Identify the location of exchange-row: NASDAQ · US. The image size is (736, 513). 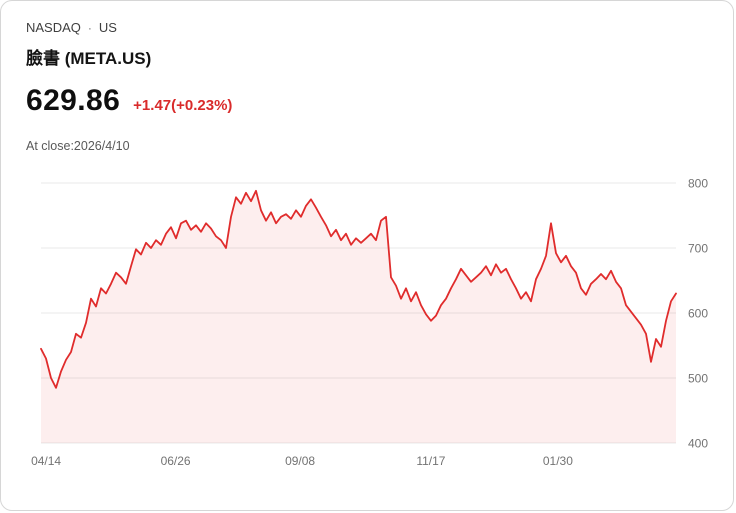
(71, 27).